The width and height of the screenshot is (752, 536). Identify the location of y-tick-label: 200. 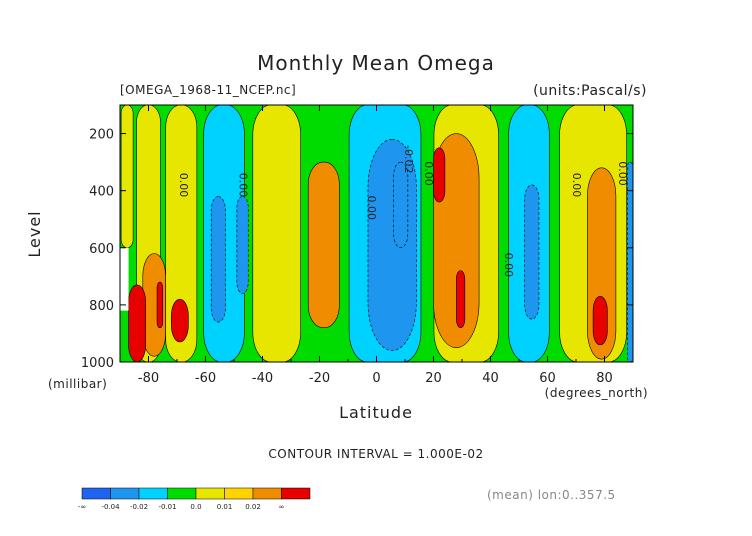
(101, 135).